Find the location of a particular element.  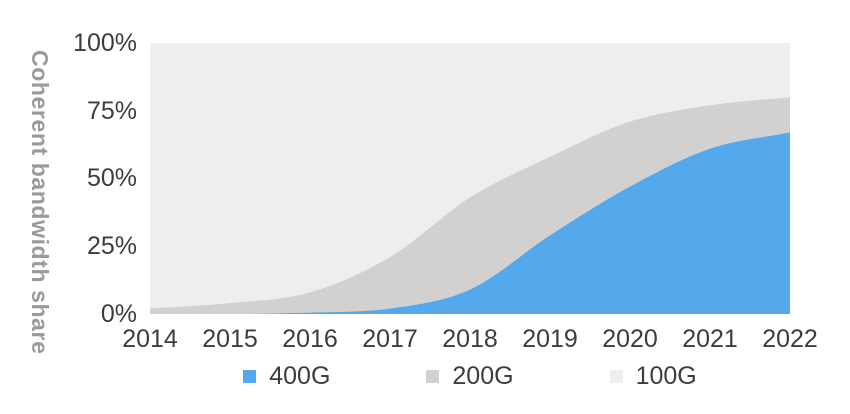

x-tick-2020: 2020 is located at coordinates (630, 339).